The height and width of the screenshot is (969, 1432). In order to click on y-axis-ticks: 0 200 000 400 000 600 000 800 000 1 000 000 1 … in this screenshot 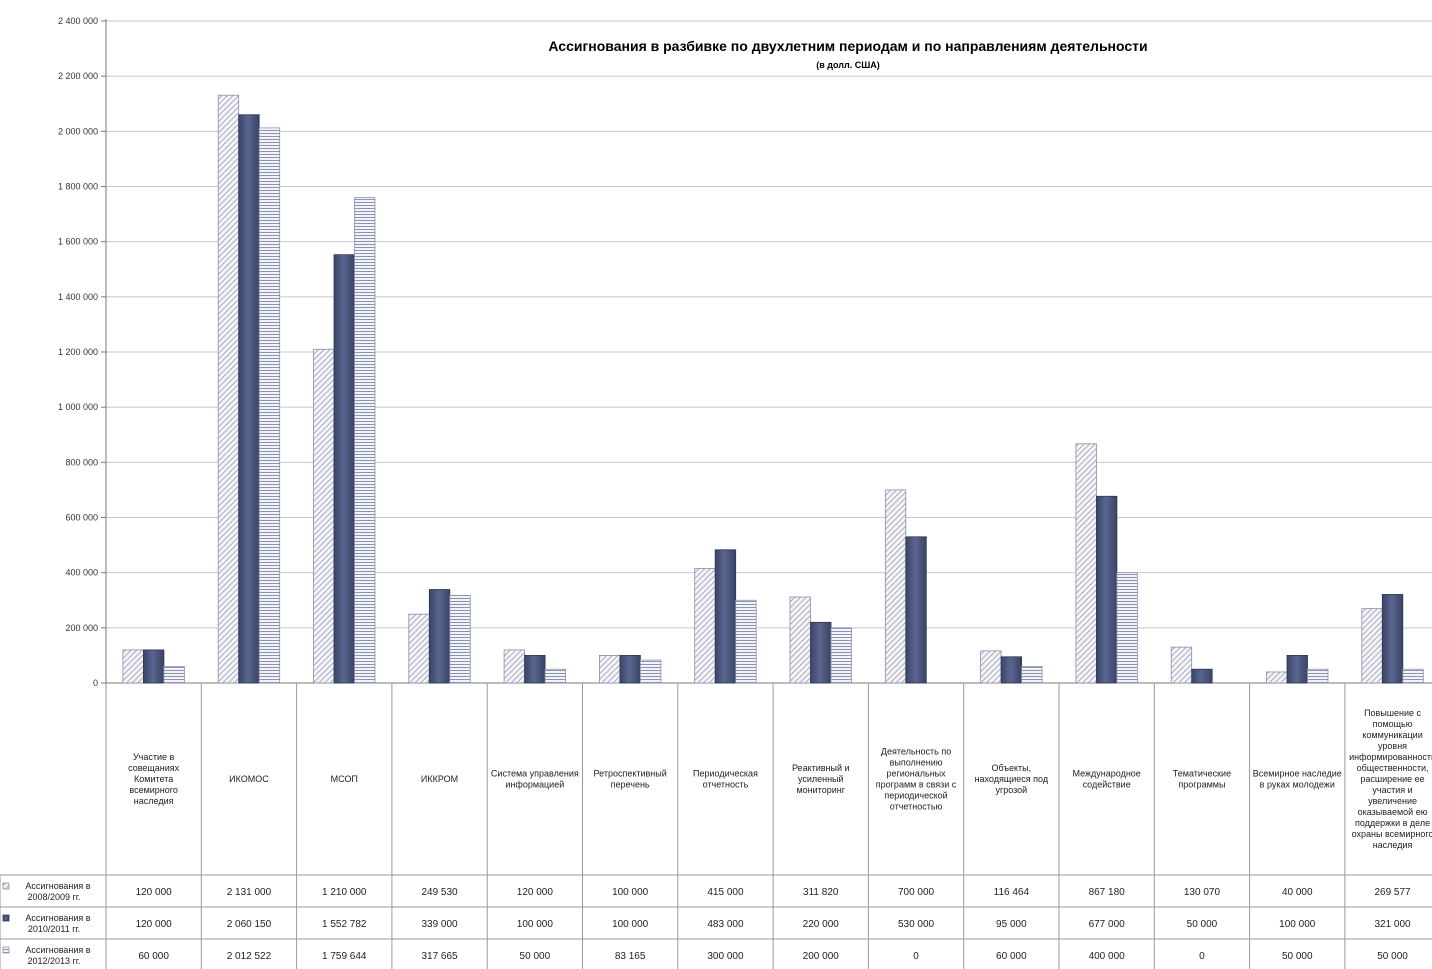, I will do `click(78, 352)`.